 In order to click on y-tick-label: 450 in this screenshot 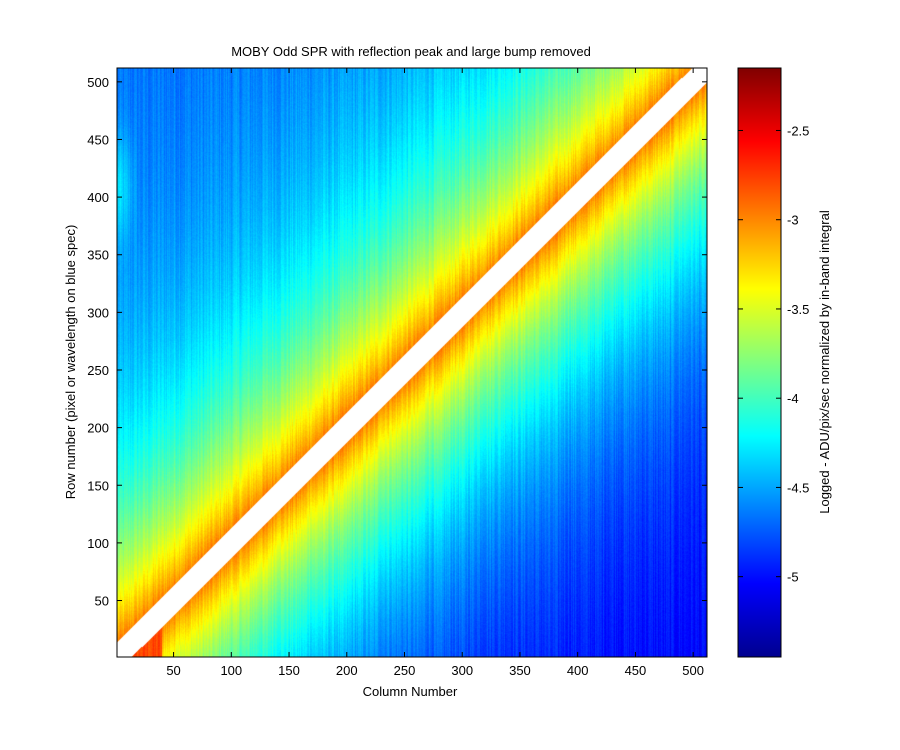, I will do `click(98, 139)`.